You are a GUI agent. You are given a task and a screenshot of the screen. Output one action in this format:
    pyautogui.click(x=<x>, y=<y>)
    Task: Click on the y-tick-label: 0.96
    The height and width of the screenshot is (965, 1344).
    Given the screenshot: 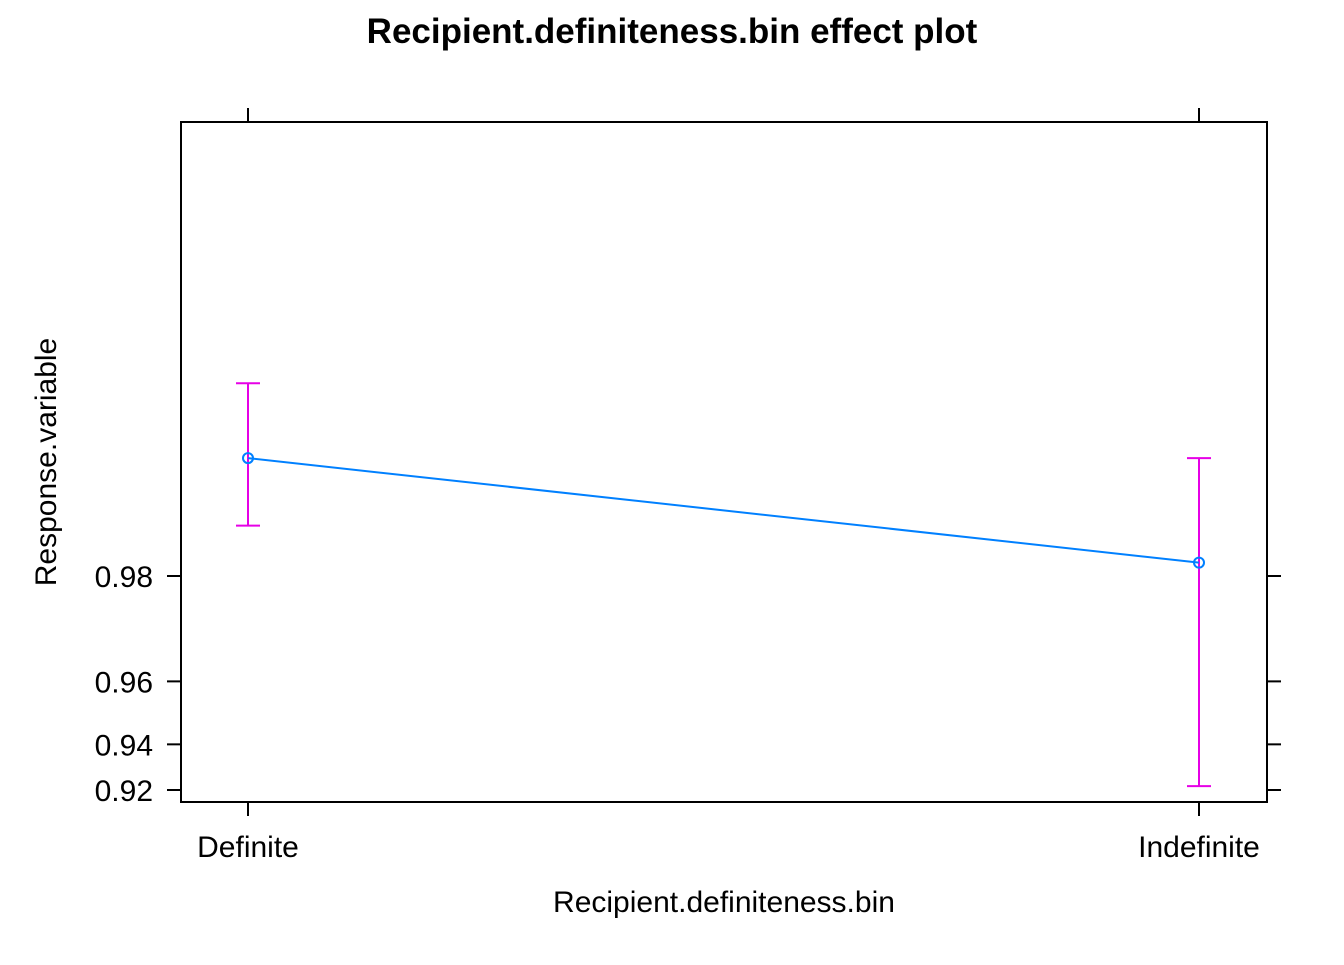 What is the action you would take?
    pyautogui.click(x=124, y=682)
    